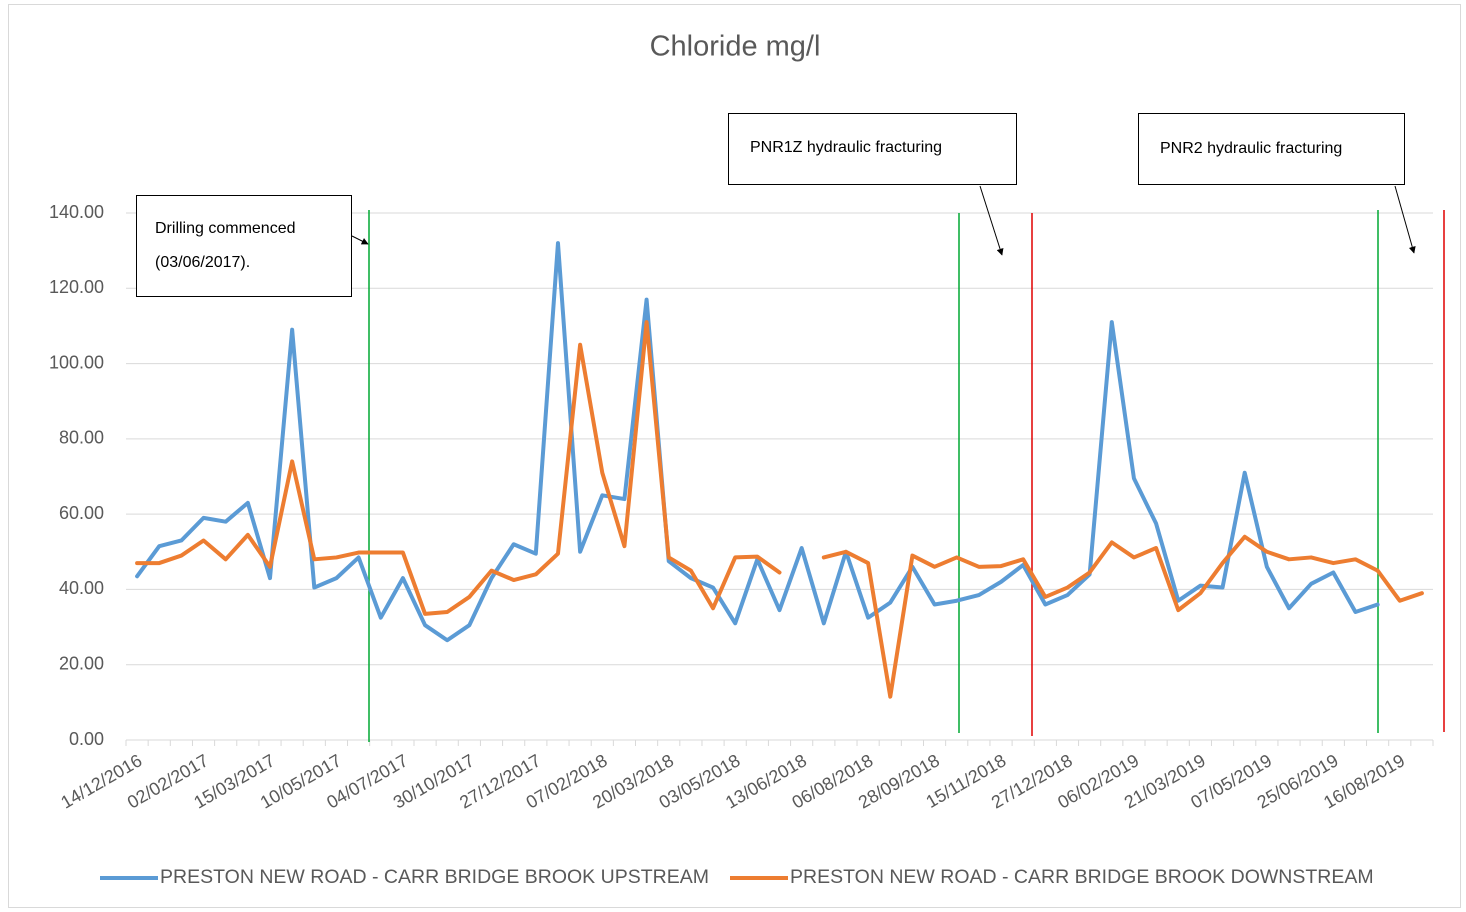 The image size is (1466, 912). I want to click on y-tick-label: 80.00, so click(81, 438).